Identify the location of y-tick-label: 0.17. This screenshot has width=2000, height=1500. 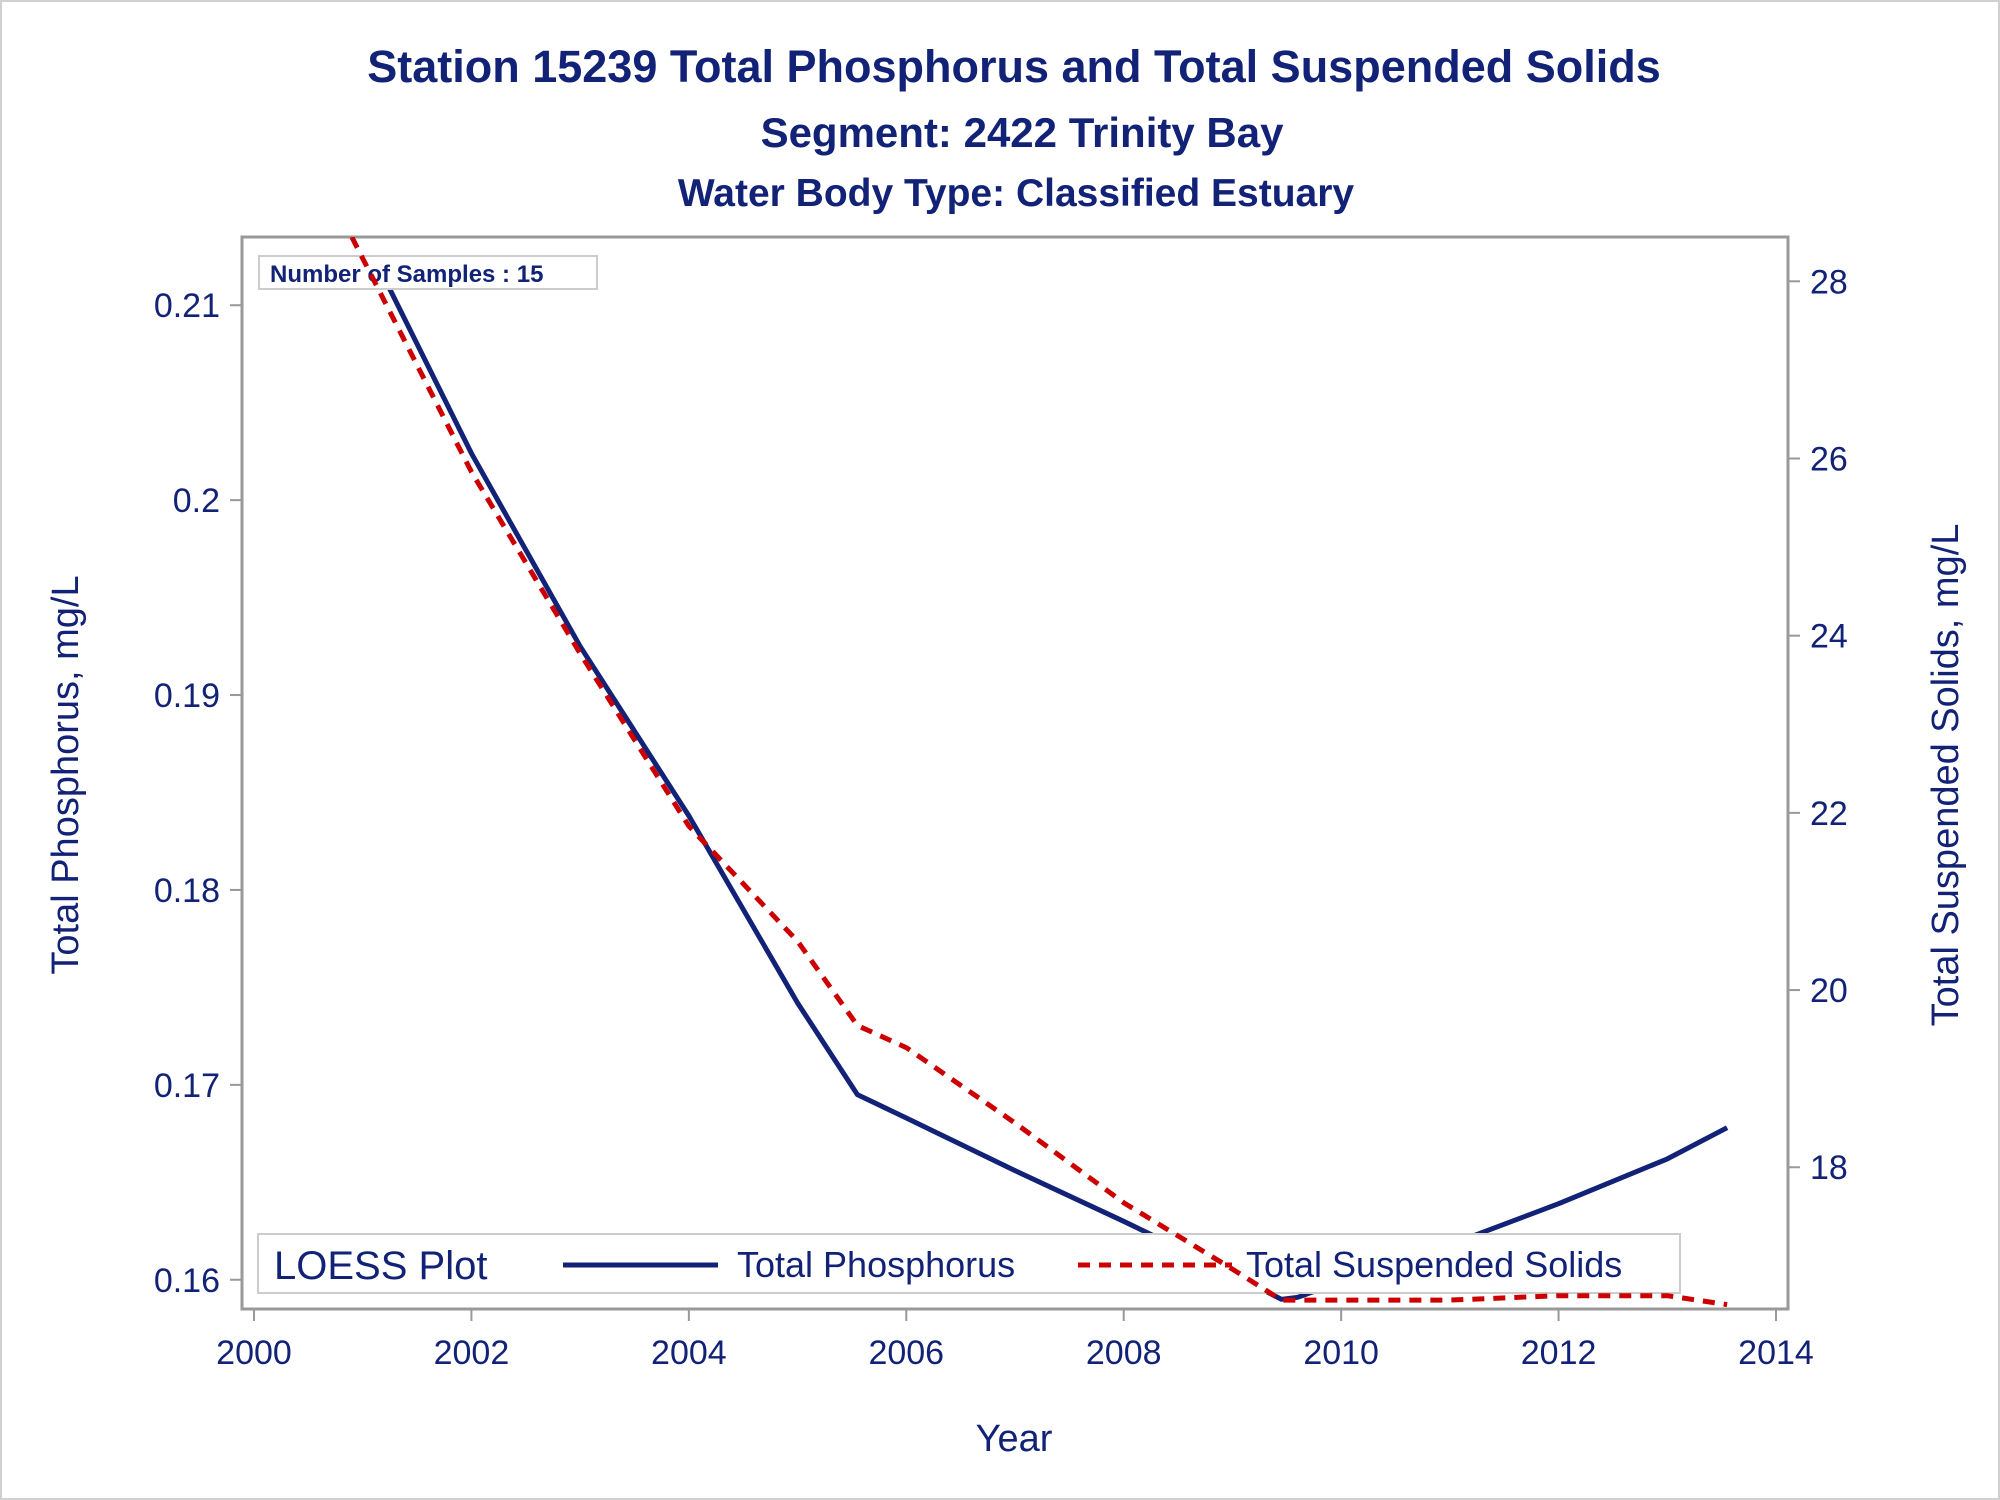
(187, 1086).